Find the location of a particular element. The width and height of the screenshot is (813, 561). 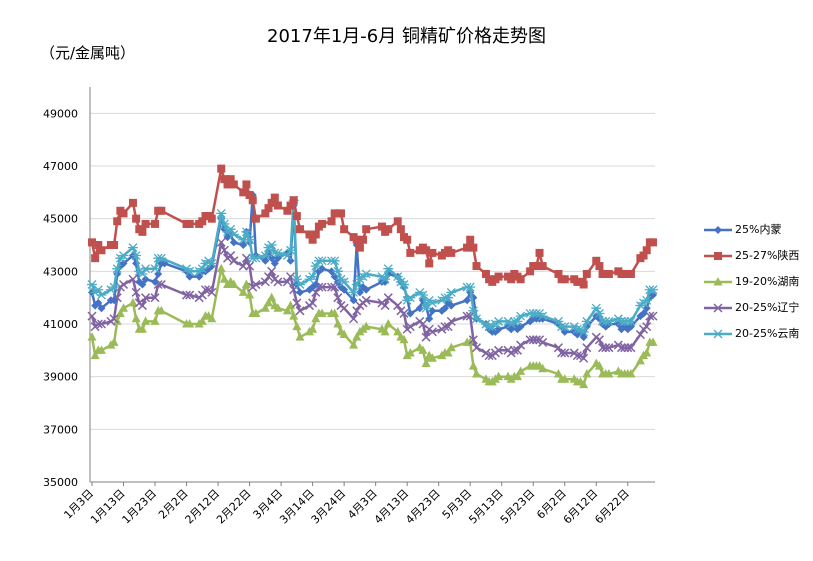

x-tick-label: 5月23日 is located at coordinates (518, 507).